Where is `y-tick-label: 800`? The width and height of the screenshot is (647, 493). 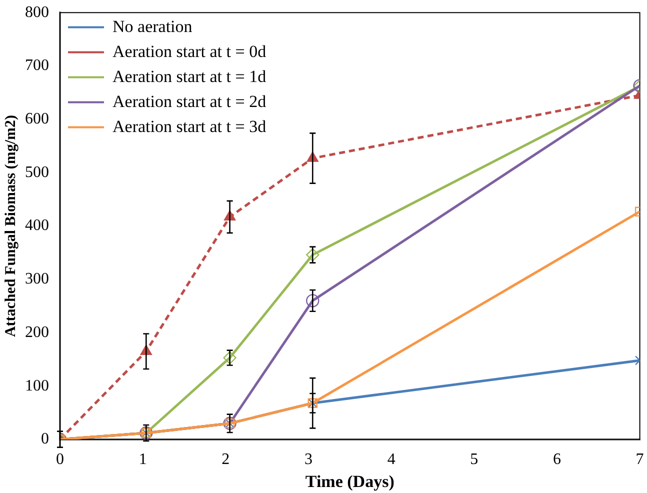
y-tick-label: 800 is located at coordinates (37, 12).